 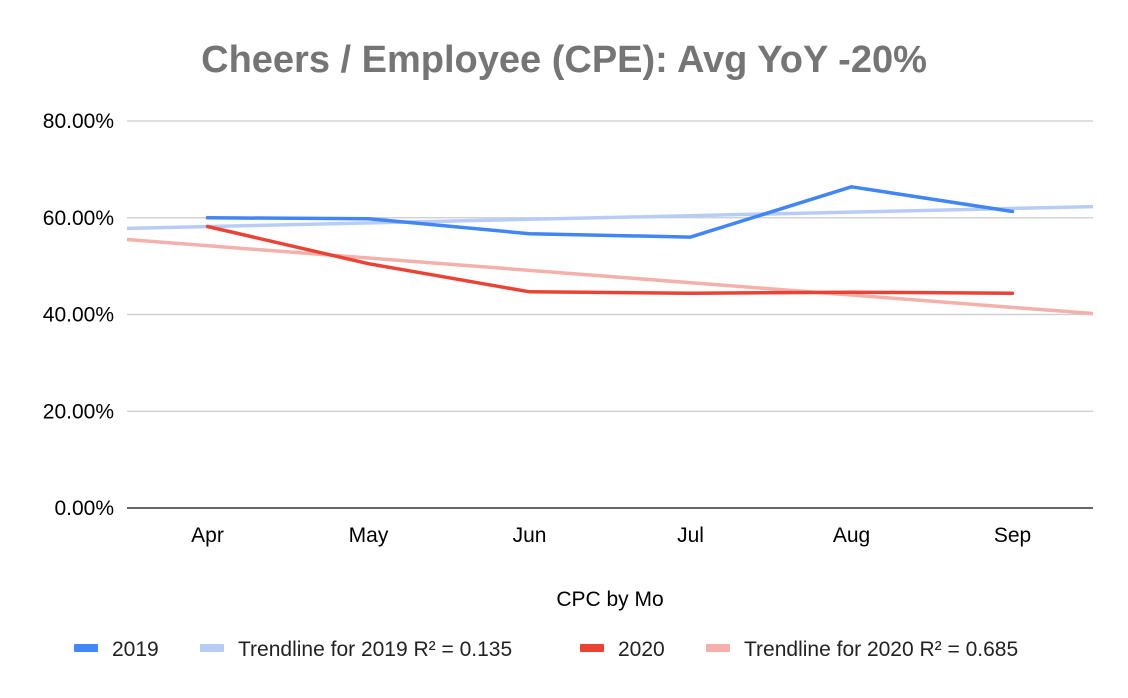 I want to click on x-axis-ticks: Apr May Jun Jul Aug Sep, so click(x=611, y=535).